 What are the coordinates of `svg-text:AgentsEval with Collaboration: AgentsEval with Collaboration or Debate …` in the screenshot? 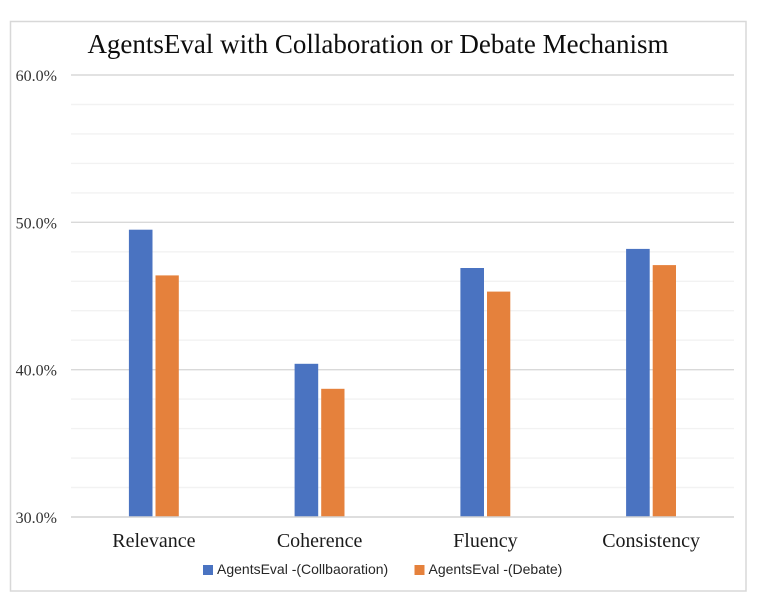 It's located at (377, 44).